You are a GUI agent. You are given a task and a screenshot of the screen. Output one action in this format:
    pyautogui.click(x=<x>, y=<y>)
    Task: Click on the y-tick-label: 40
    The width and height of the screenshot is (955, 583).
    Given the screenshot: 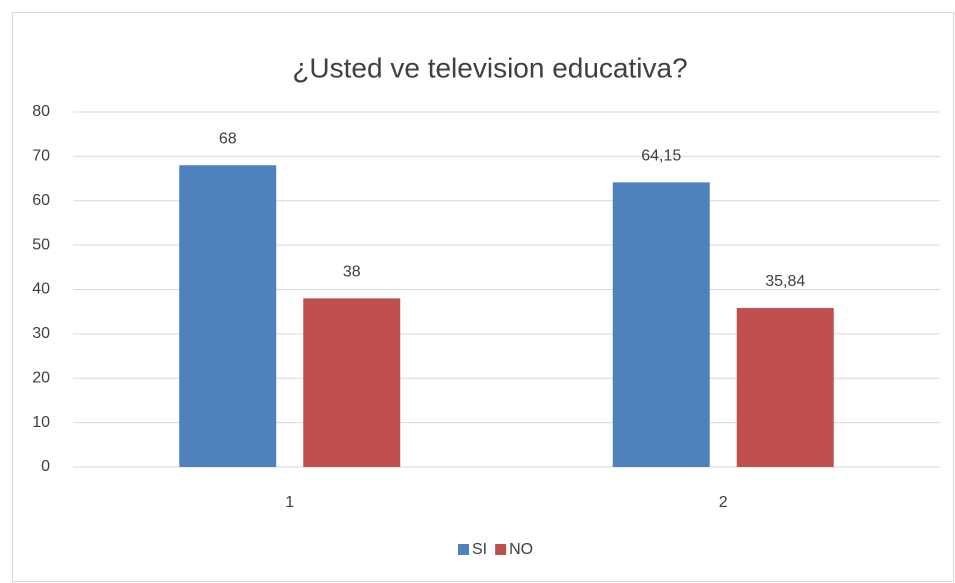 What is the action you would take?
    pyautogui.click(x=41, y=289)
    